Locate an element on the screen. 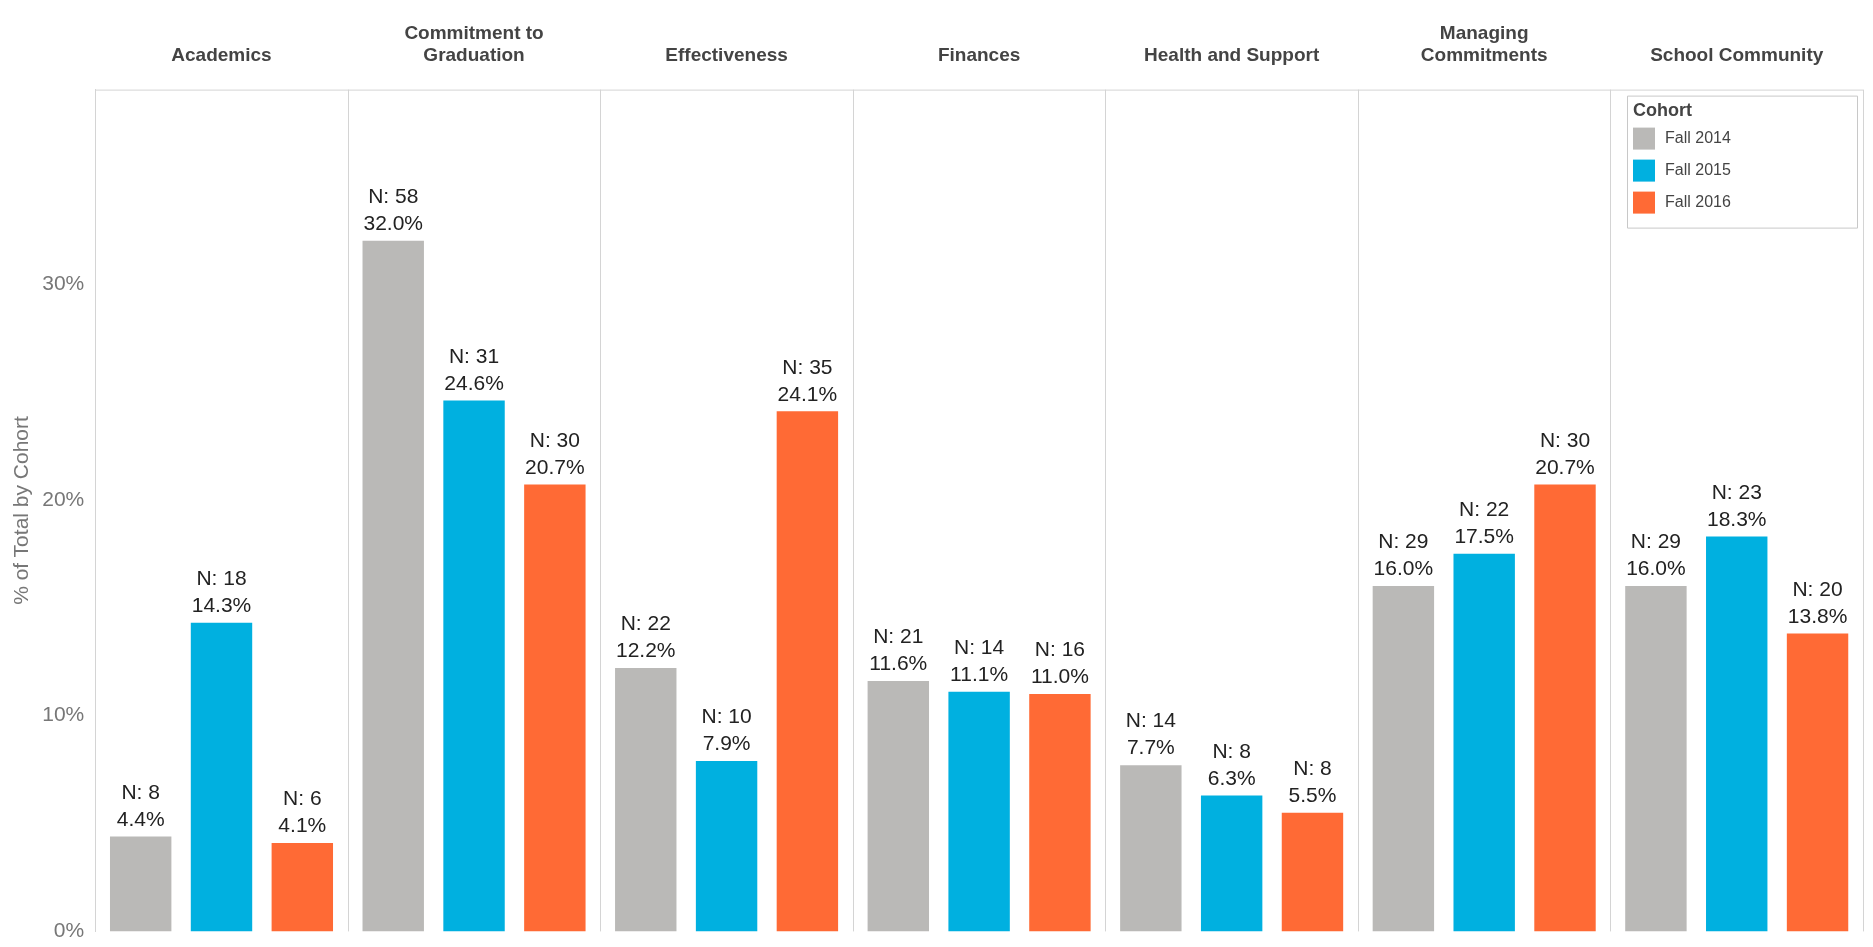  data-label: N: 20 13.8% is located at coordinates (1817, 601).